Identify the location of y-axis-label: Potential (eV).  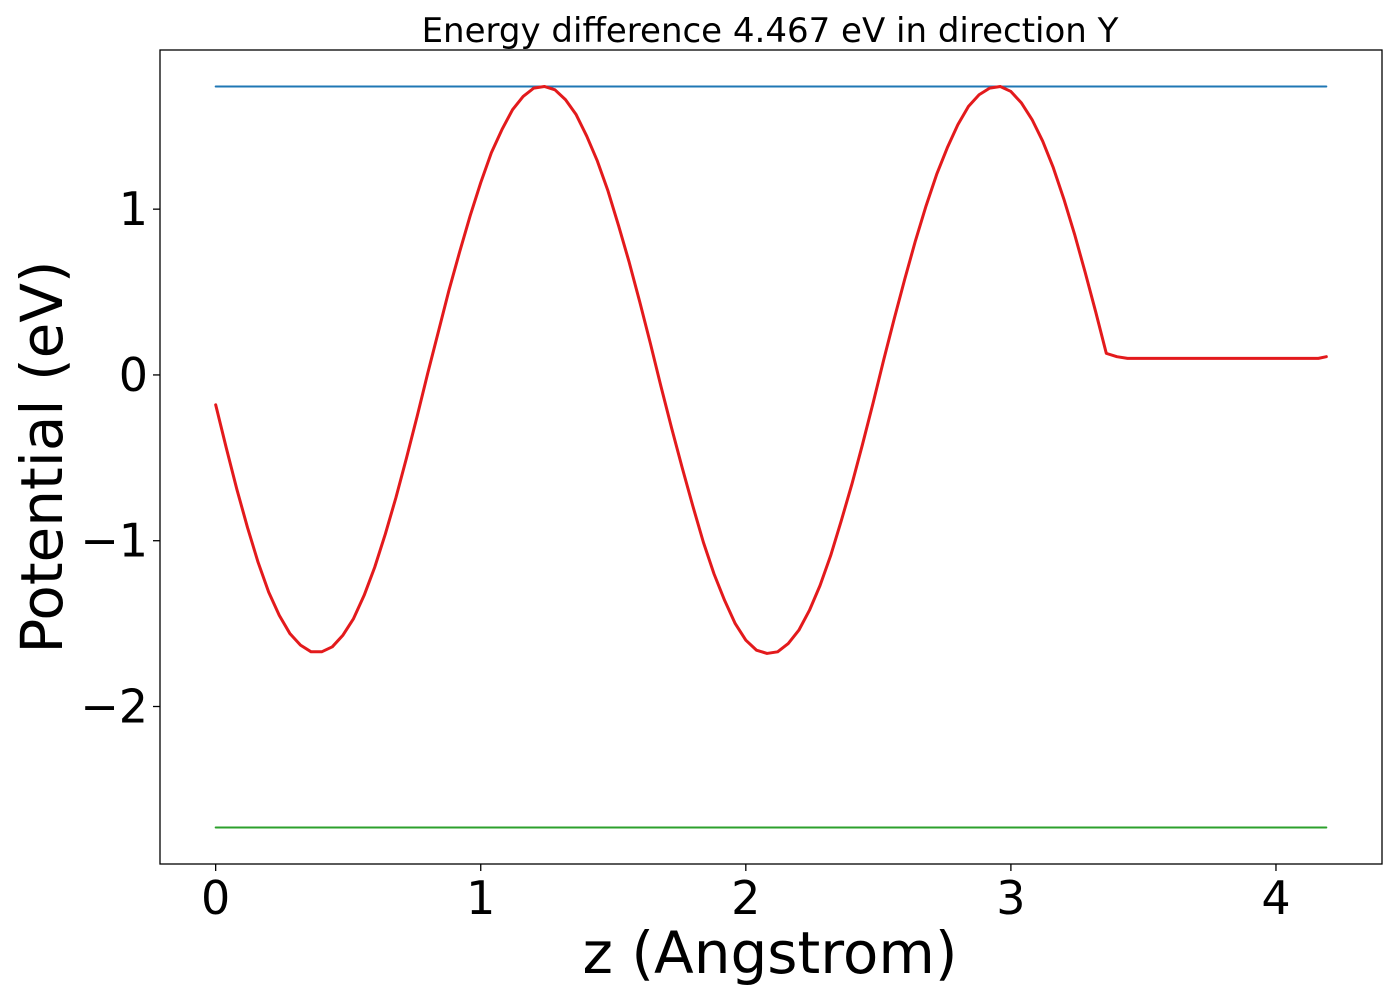
(42, 456).